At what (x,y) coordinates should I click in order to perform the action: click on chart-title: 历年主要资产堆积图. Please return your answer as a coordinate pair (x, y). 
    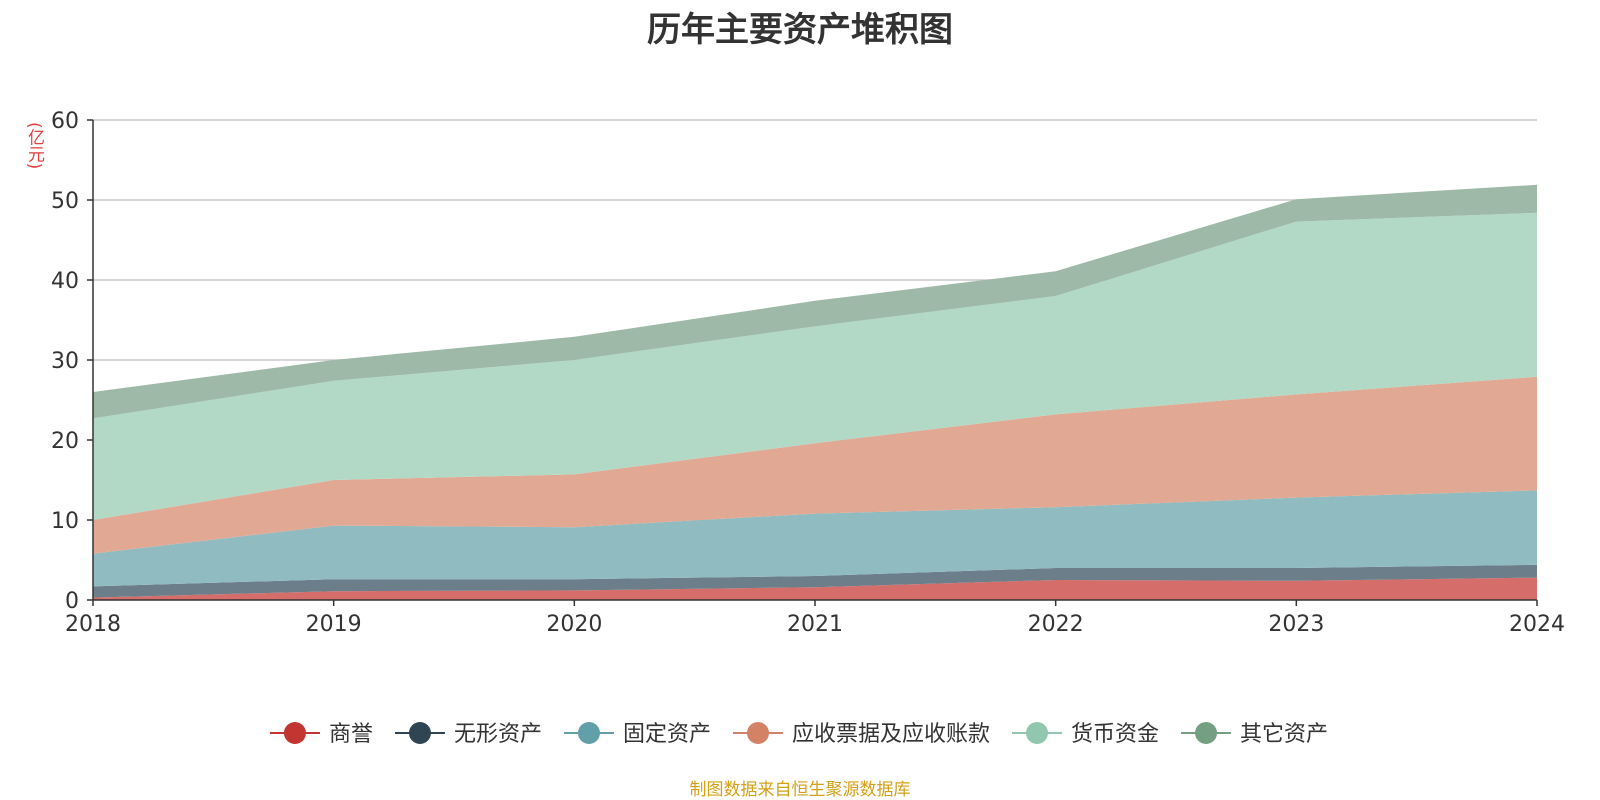
    Looking at the image, I should click on (800, 30).